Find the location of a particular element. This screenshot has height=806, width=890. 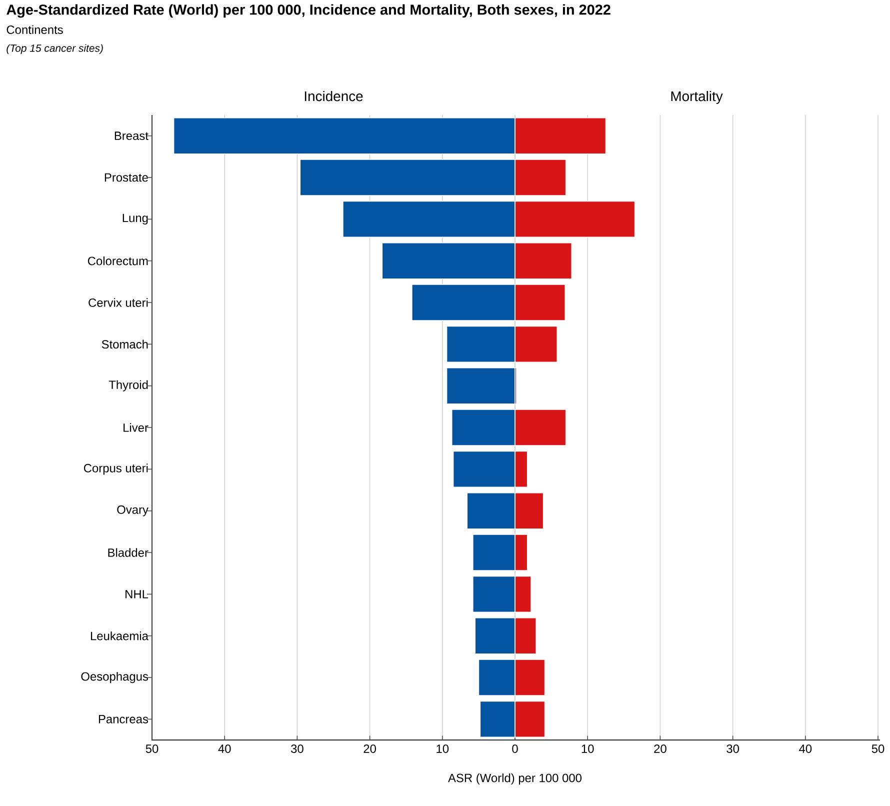

y-tick-label: Cervix uteri is located at coordinates (118, 302).